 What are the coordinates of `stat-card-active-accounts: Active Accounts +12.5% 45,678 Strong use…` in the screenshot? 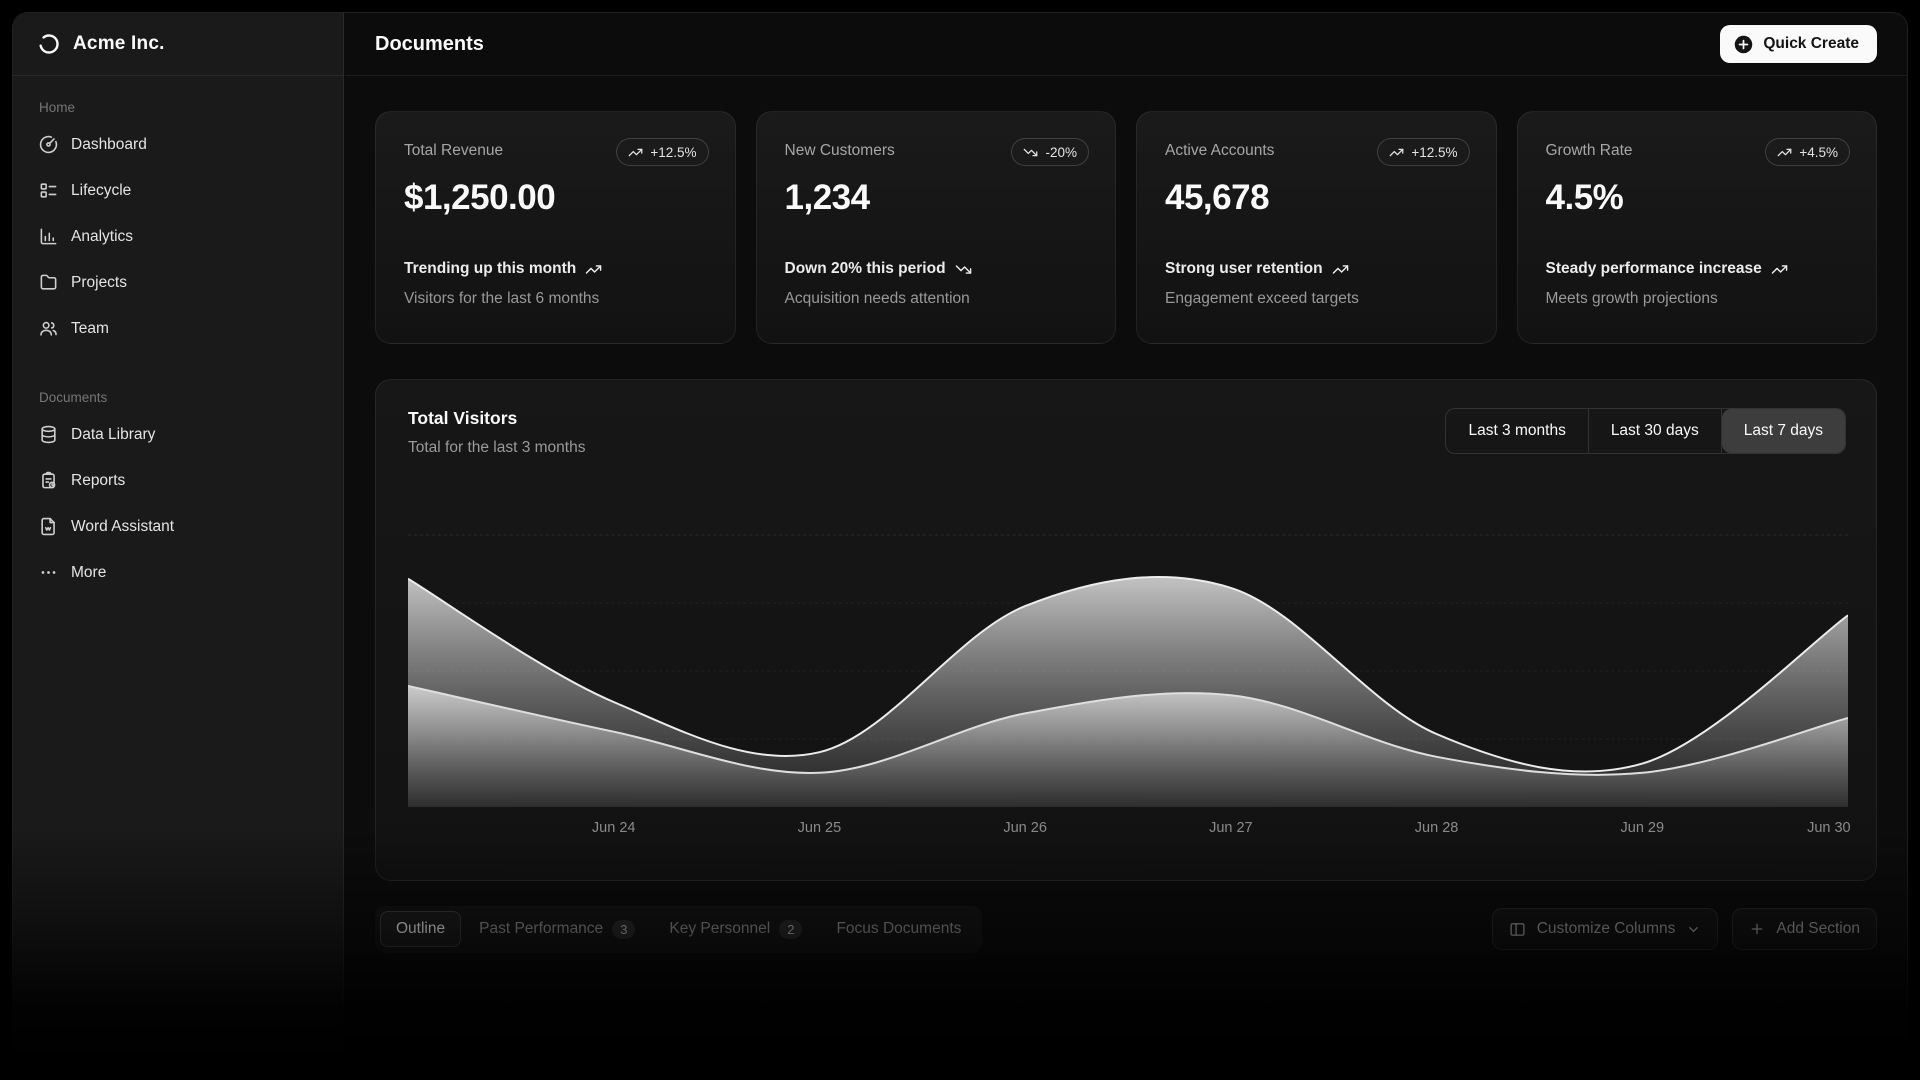 It's located at (1316, 227).